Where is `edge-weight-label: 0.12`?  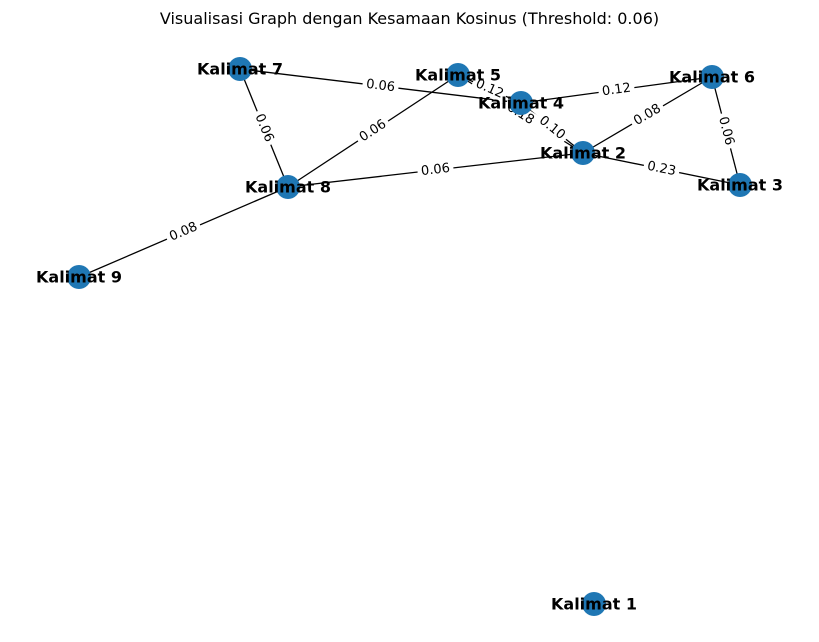 edge-weight-label: 0.12 is located at coordinates (616, 90).